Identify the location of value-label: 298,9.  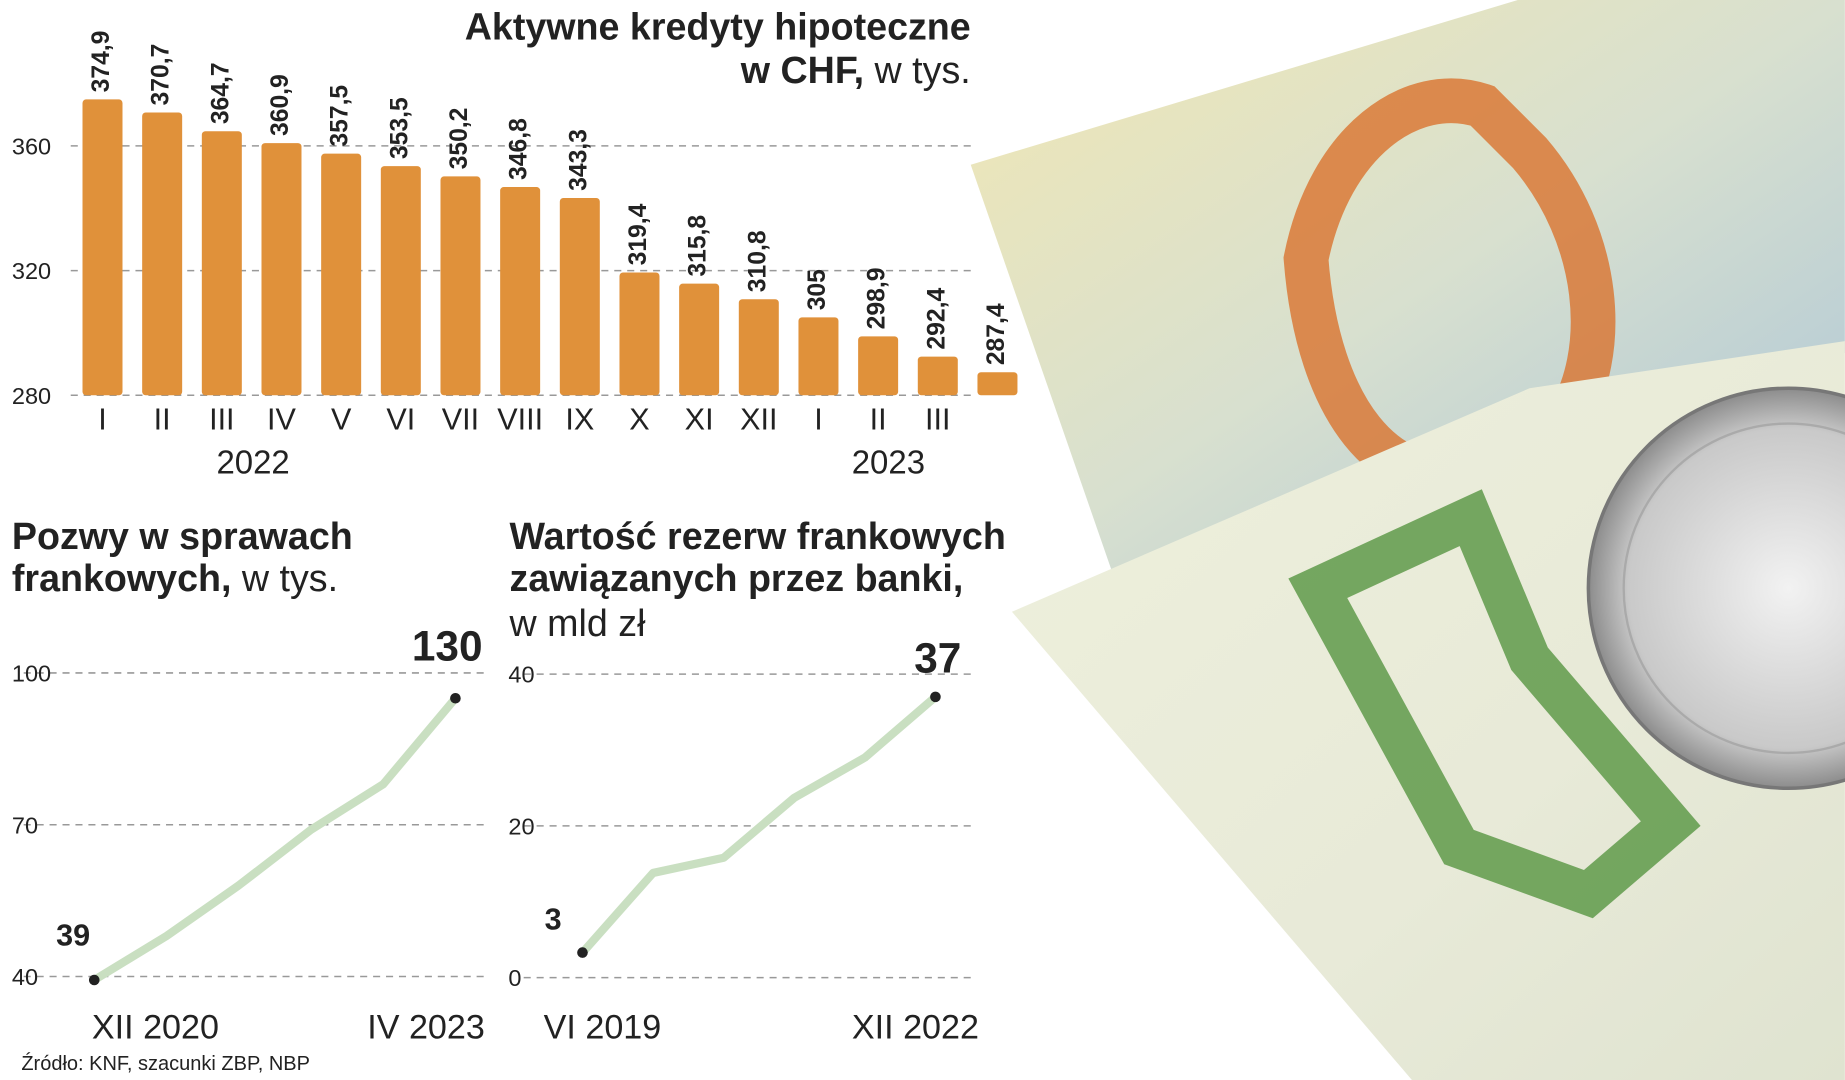
(877, 299).